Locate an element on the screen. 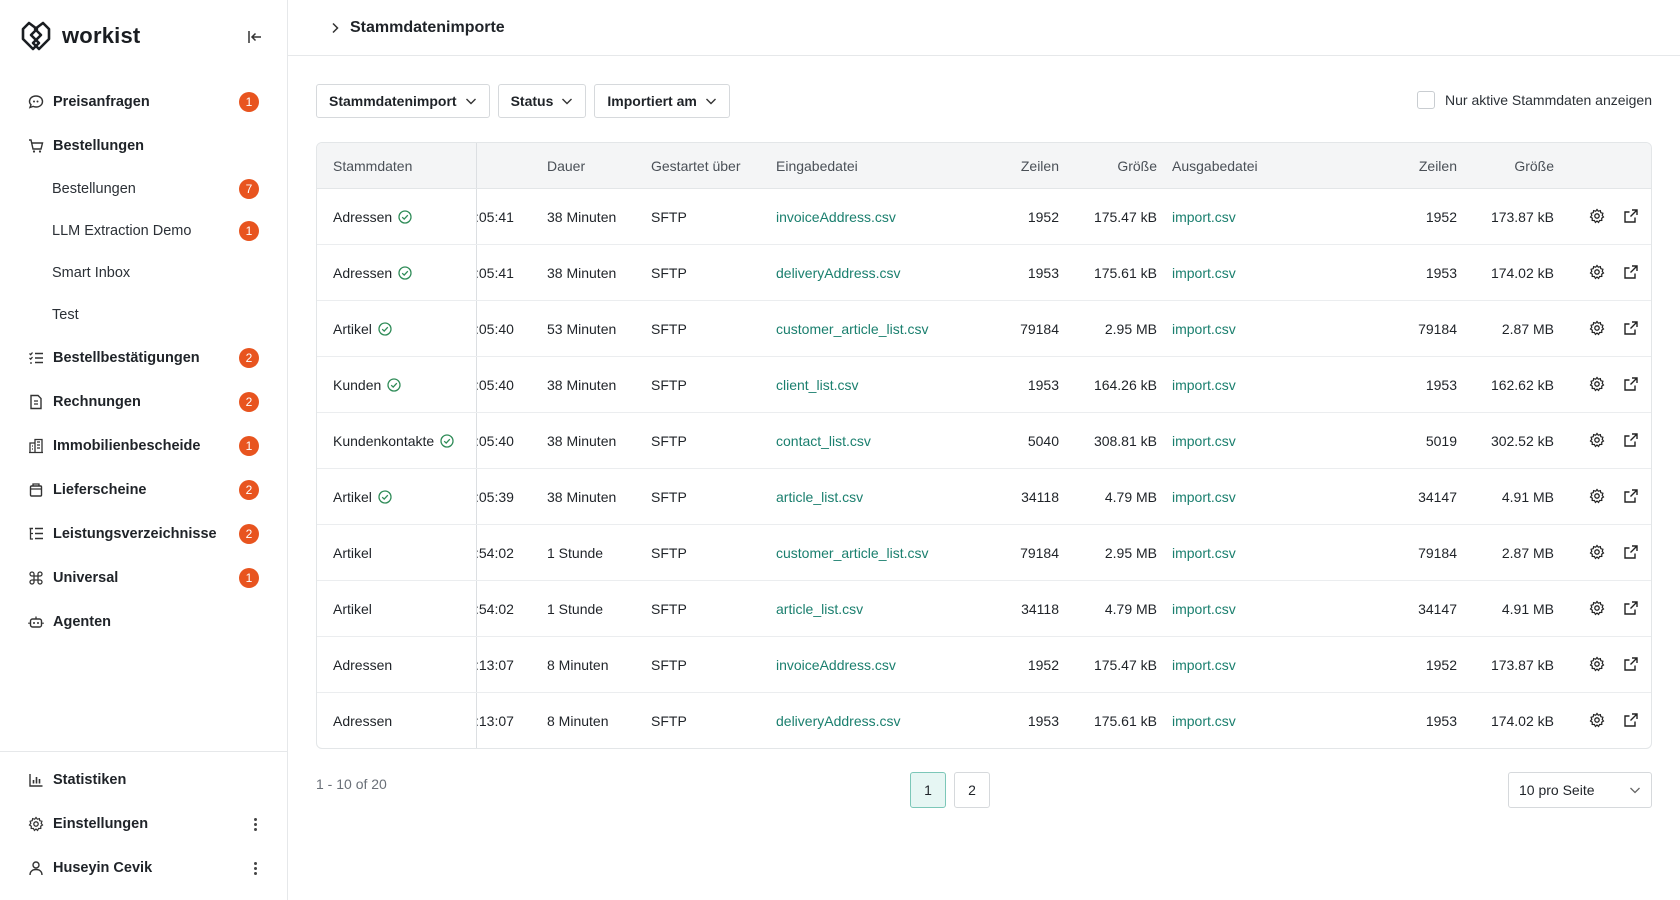  sidebar-item-bestellungen: Bestellungen is located at coordinates (144, 146).